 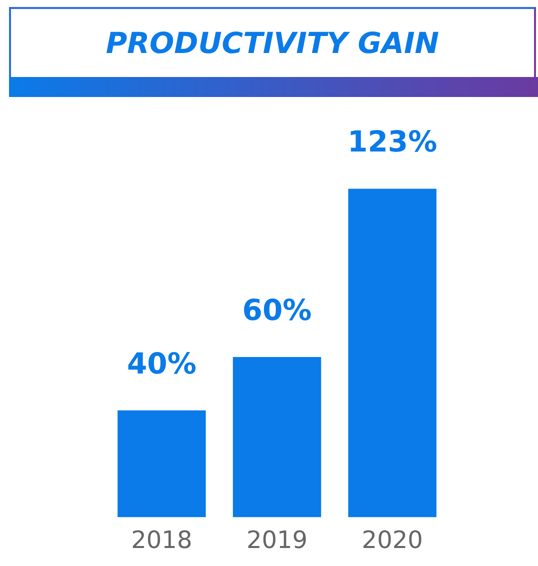 What do you see at coordinates (277, 540) in the screenshot?
I see `x-tick-label: 2019` at bounding box center [277, 540].